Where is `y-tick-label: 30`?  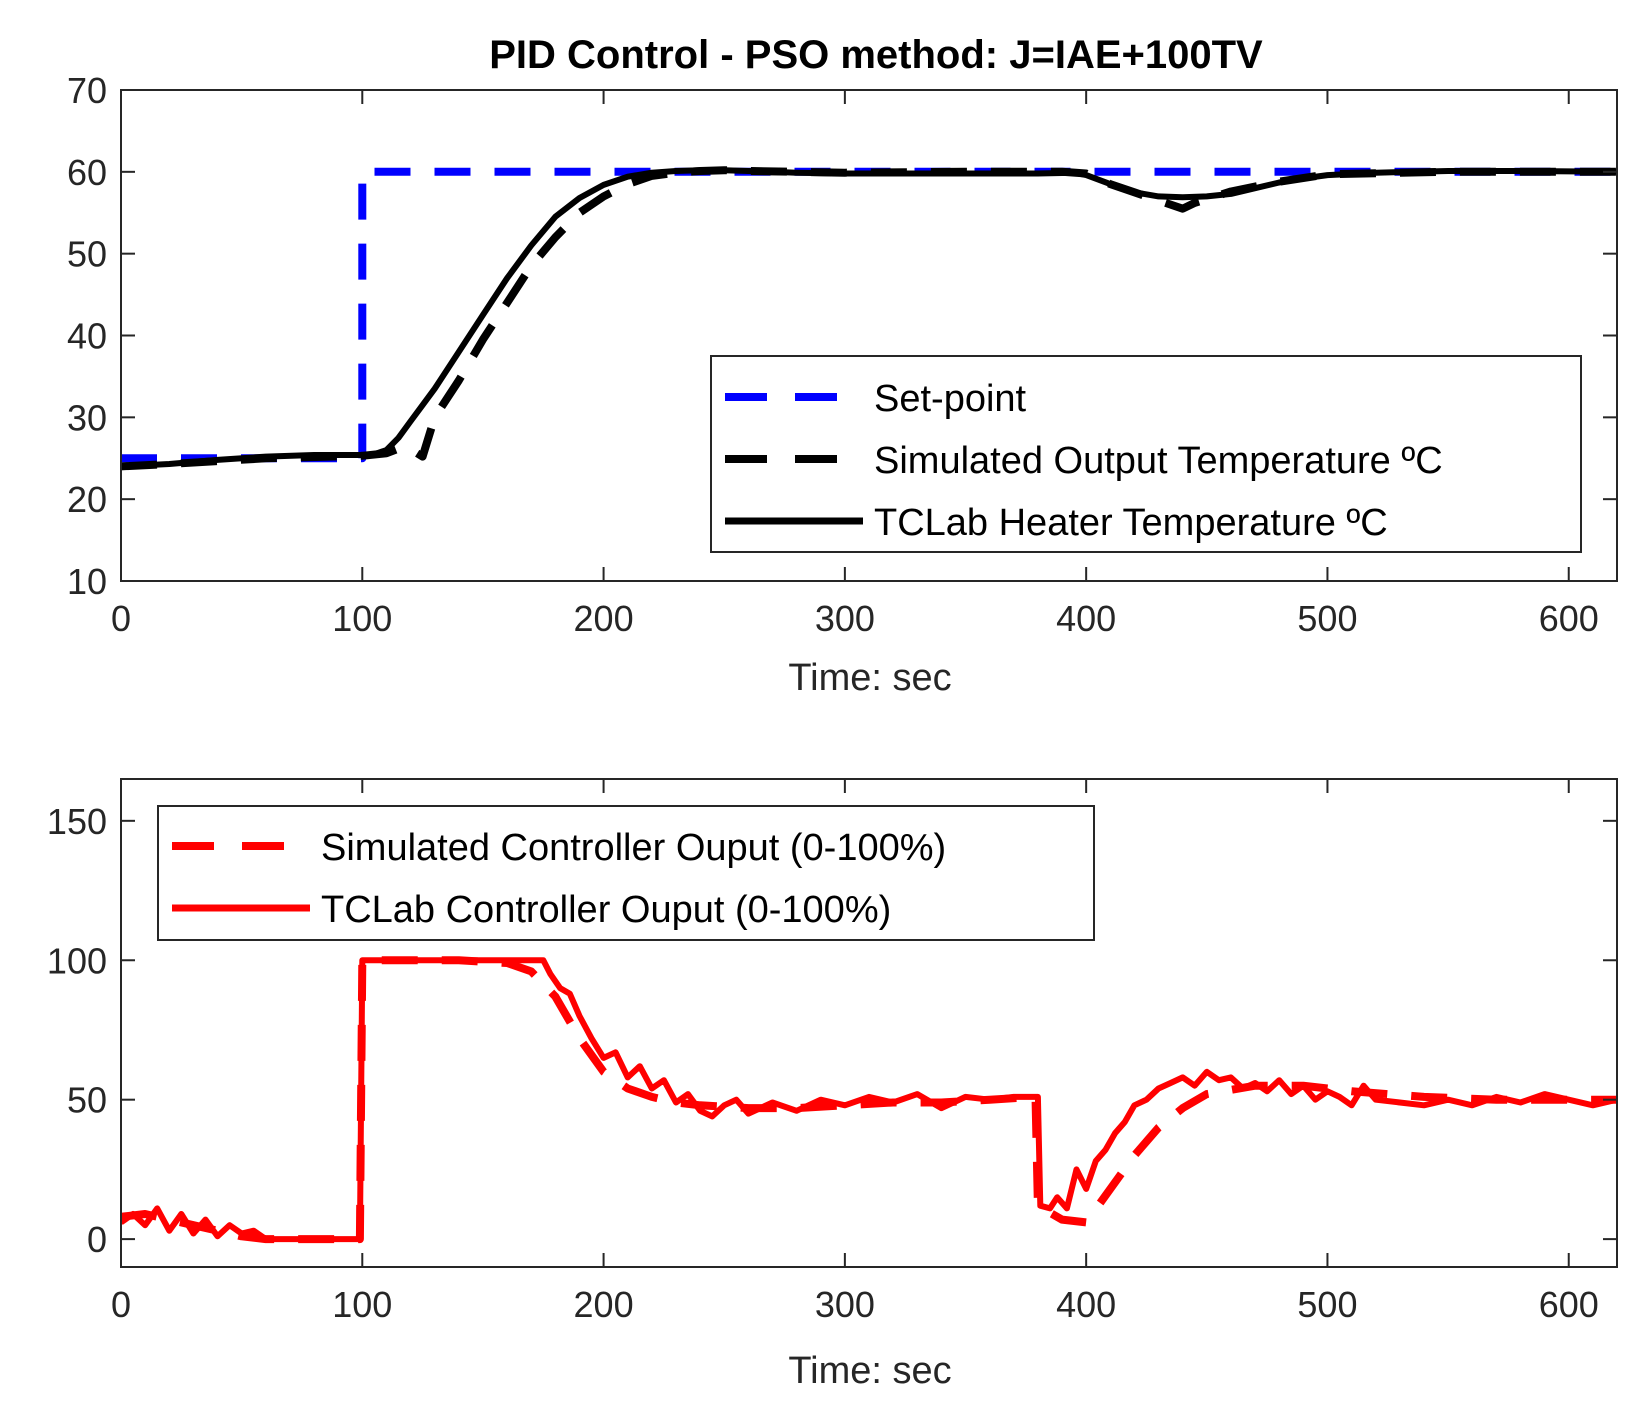
y-tick-label: 30 is located at coordinates (87, 417).